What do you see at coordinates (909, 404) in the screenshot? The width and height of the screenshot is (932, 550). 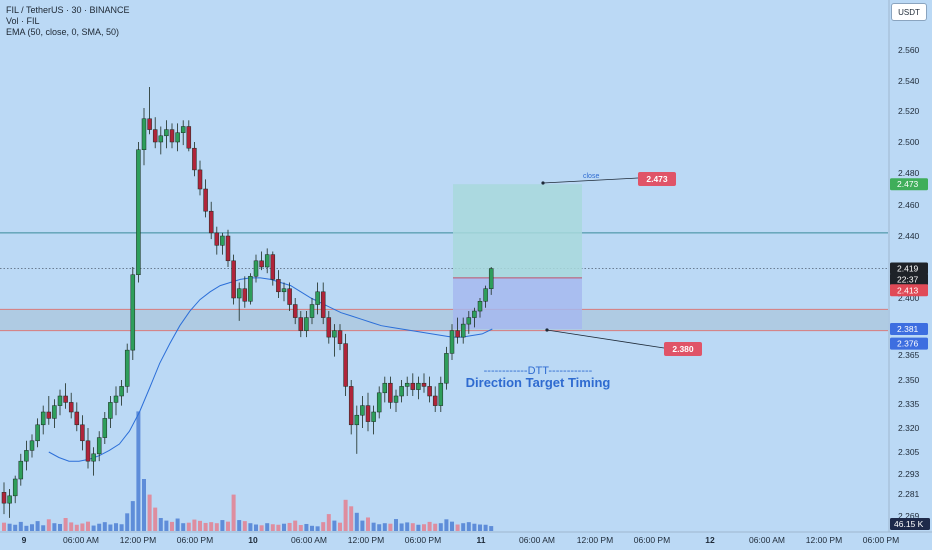 I see `price-tick-label: 2.335` at bounding box center [909, 404].